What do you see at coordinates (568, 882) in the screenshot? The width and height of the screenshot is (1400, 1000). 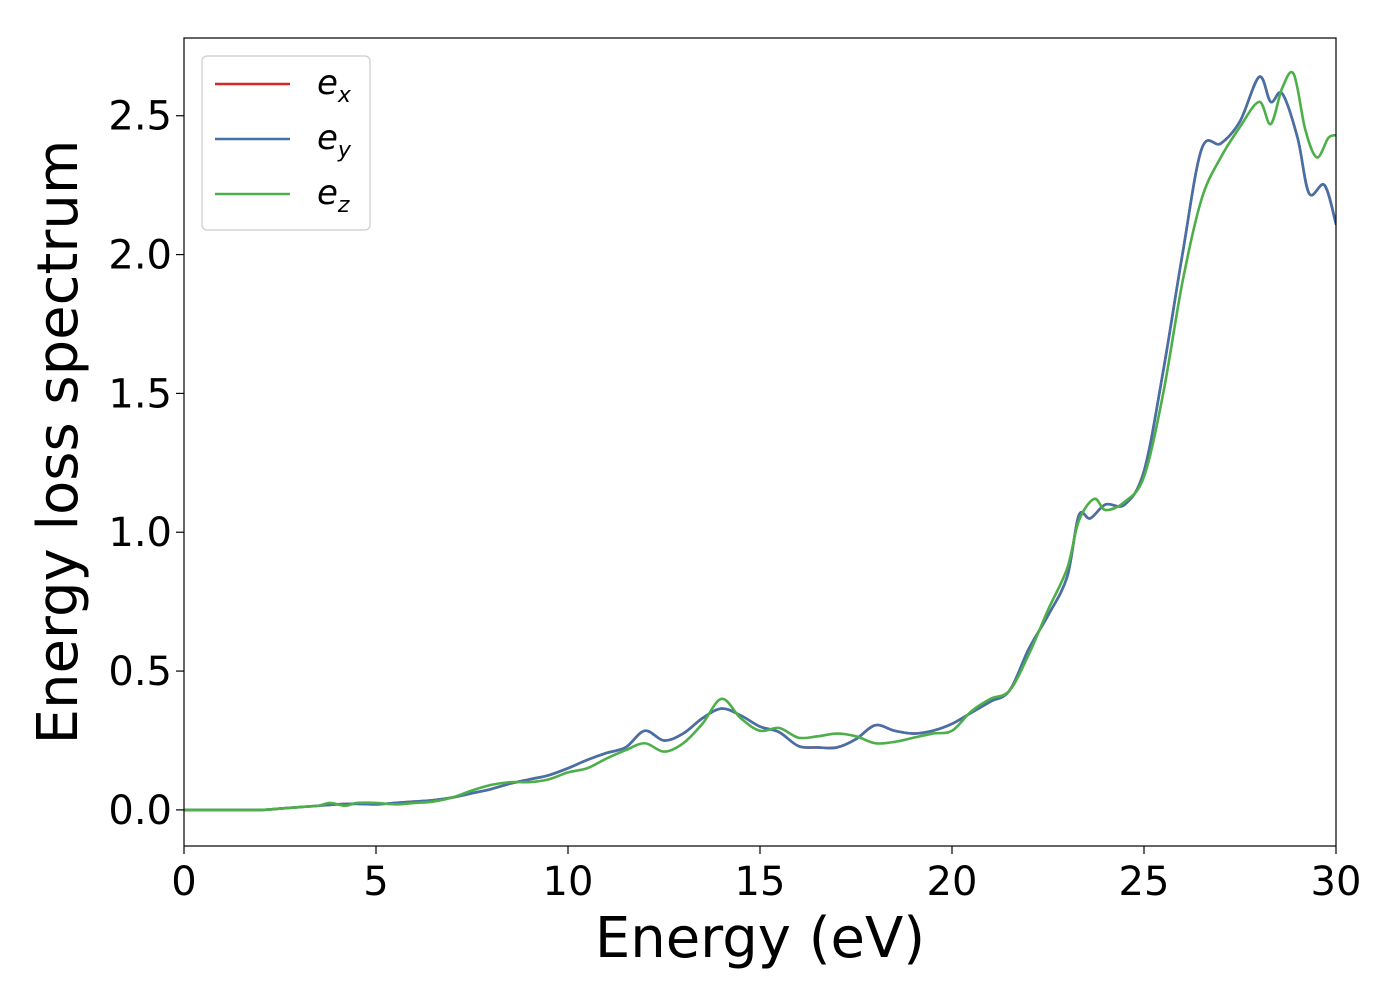 I see `x-tick-label: 10` at bounding box center [568, 882].